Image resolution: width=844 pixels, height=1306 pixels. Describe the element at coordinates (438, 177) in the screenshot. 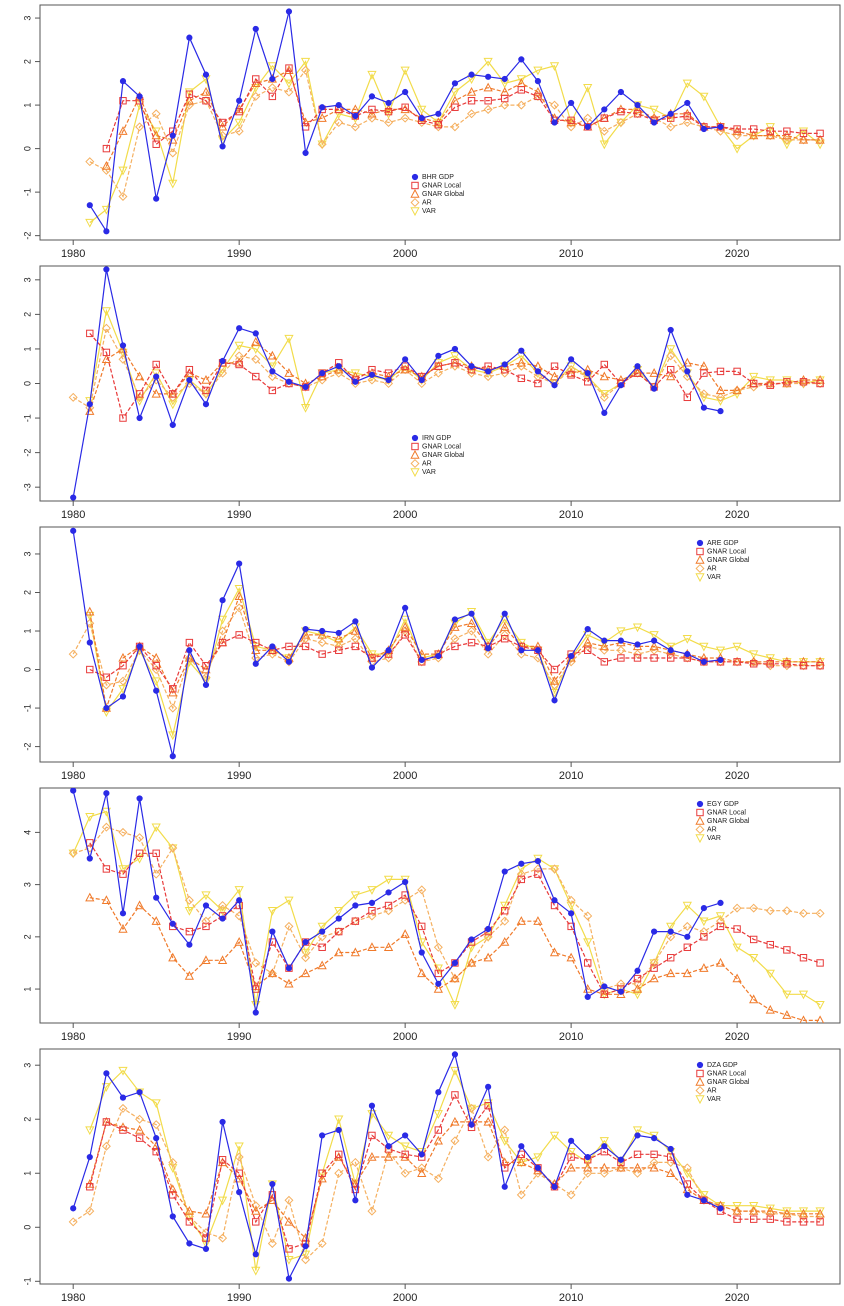

I see `legend-label: BHR GDP` at that location.